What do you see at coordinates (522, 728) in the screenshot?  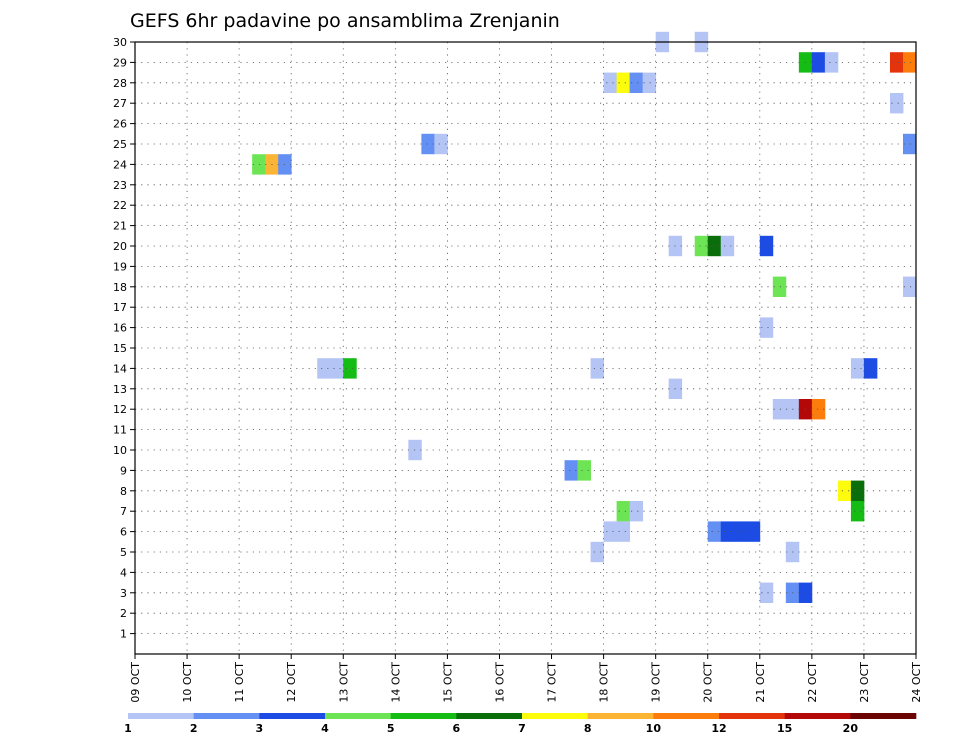 I see `legend-label: 7` at bounding box center [522, 728].